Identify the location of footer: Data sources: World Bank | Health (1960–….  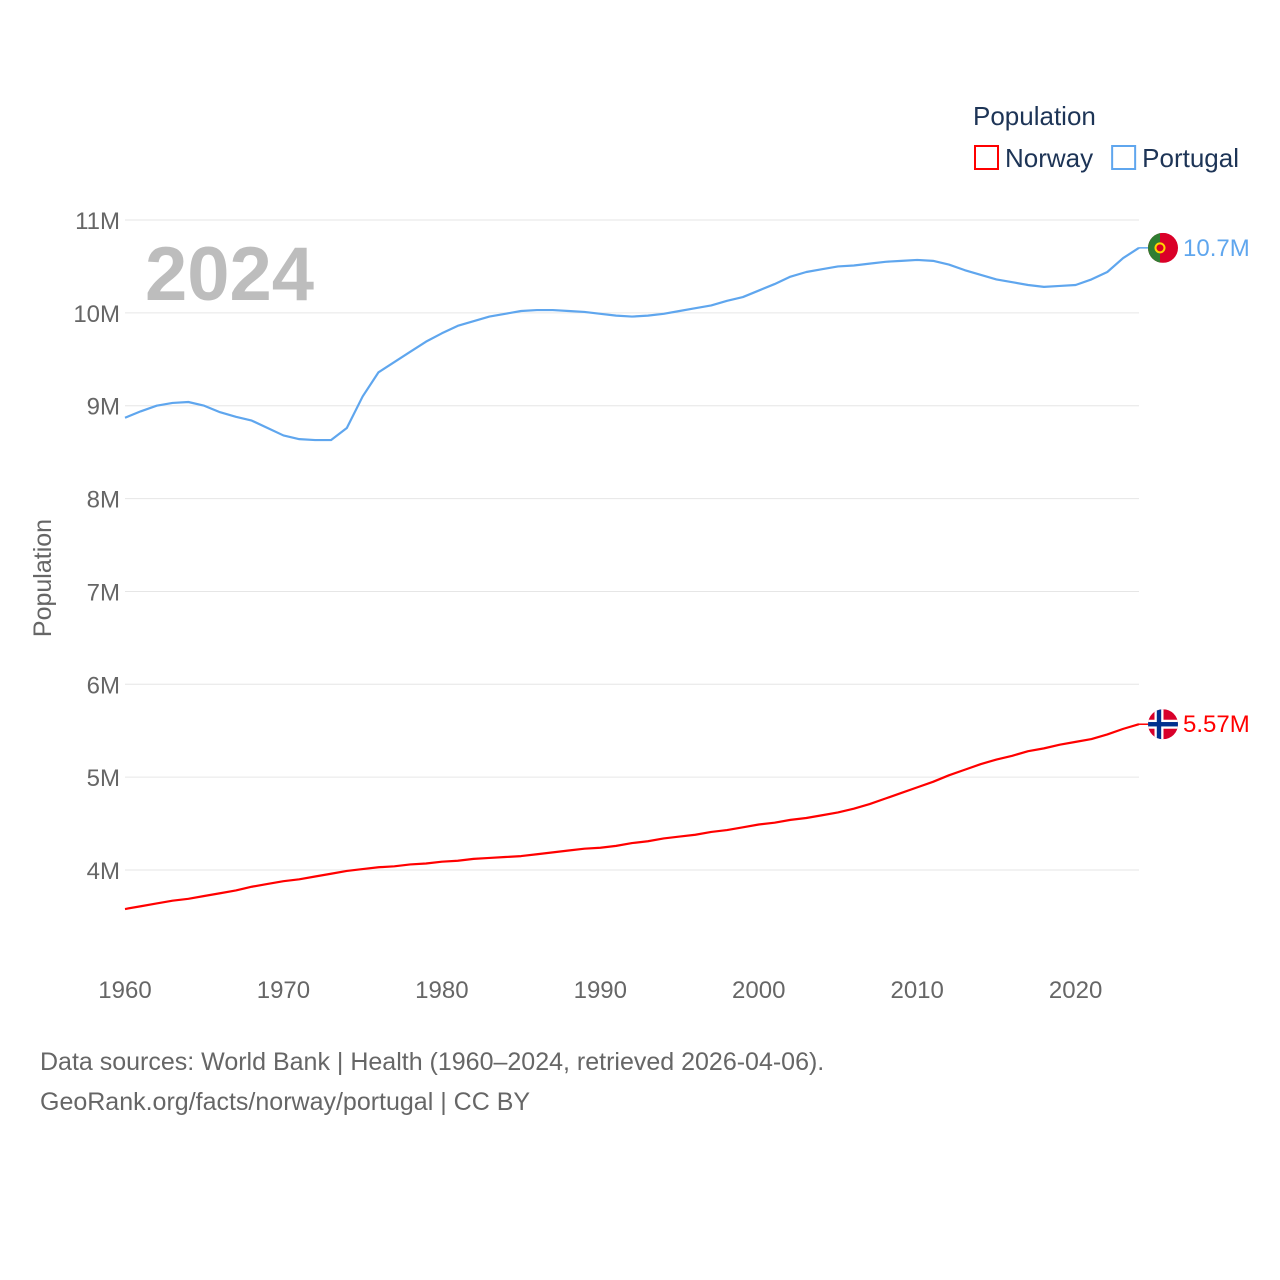
(432, 1082).